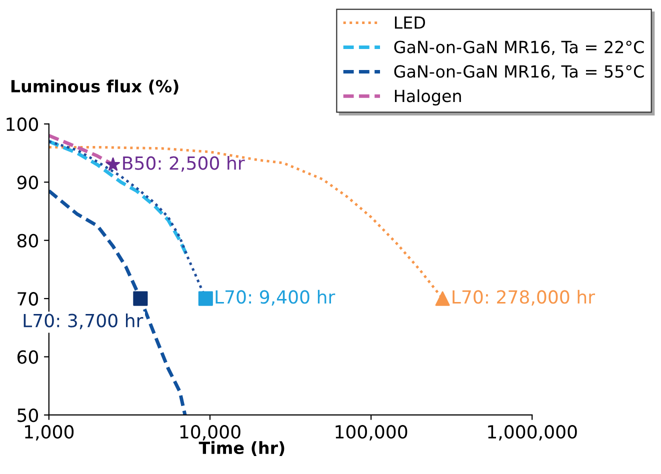  I want to click on y-tick-label: 70, so click(28, 299).